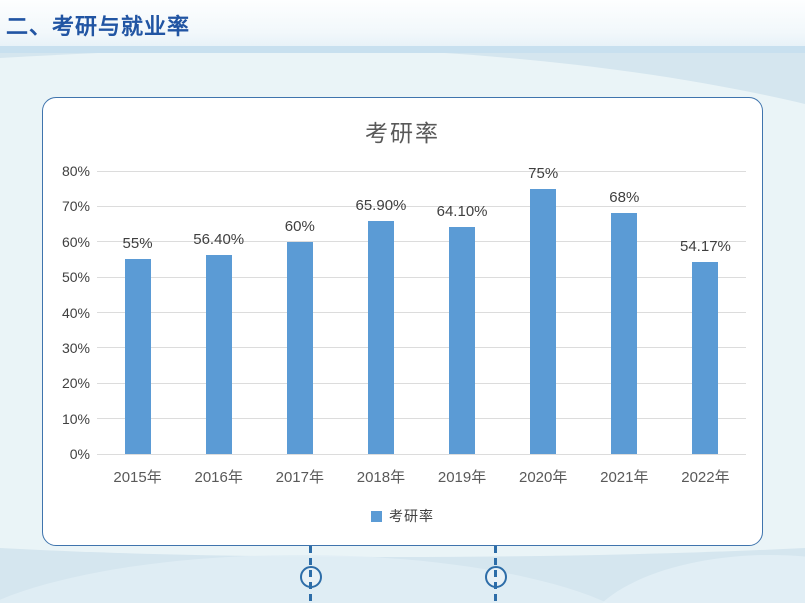 The height and width of the screenshot is (603, 805). Describe the element at coordinates (75, 241) in the screenshot. I see `y-axis-tick-label: 60%` at that location.